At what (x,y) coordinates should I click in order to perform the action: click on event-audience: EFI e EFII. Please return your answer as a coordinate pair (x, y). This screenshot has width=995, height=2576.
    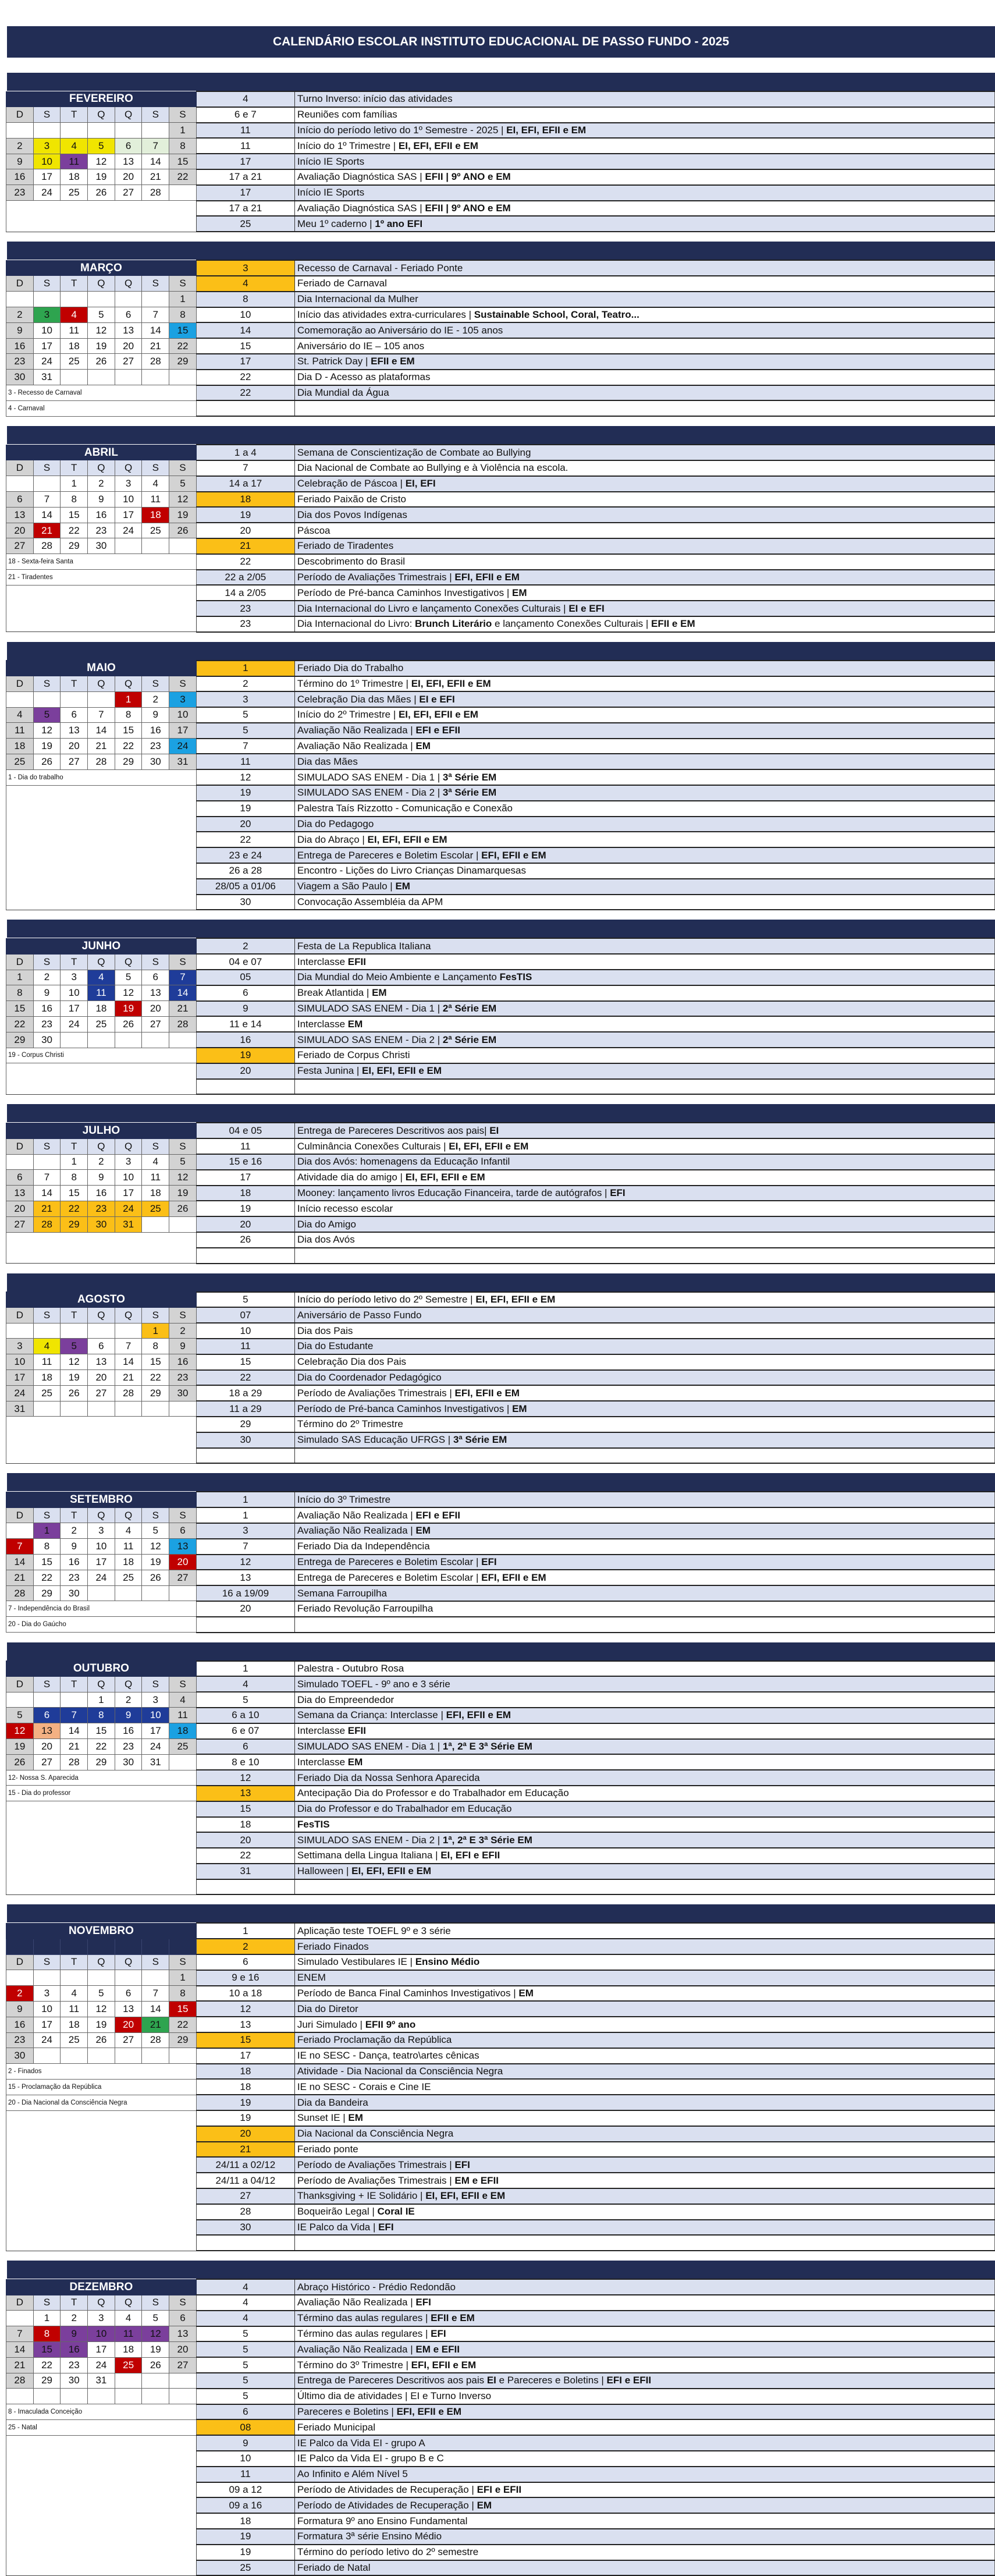
    Looking at the image, I should click on (629, 2380).